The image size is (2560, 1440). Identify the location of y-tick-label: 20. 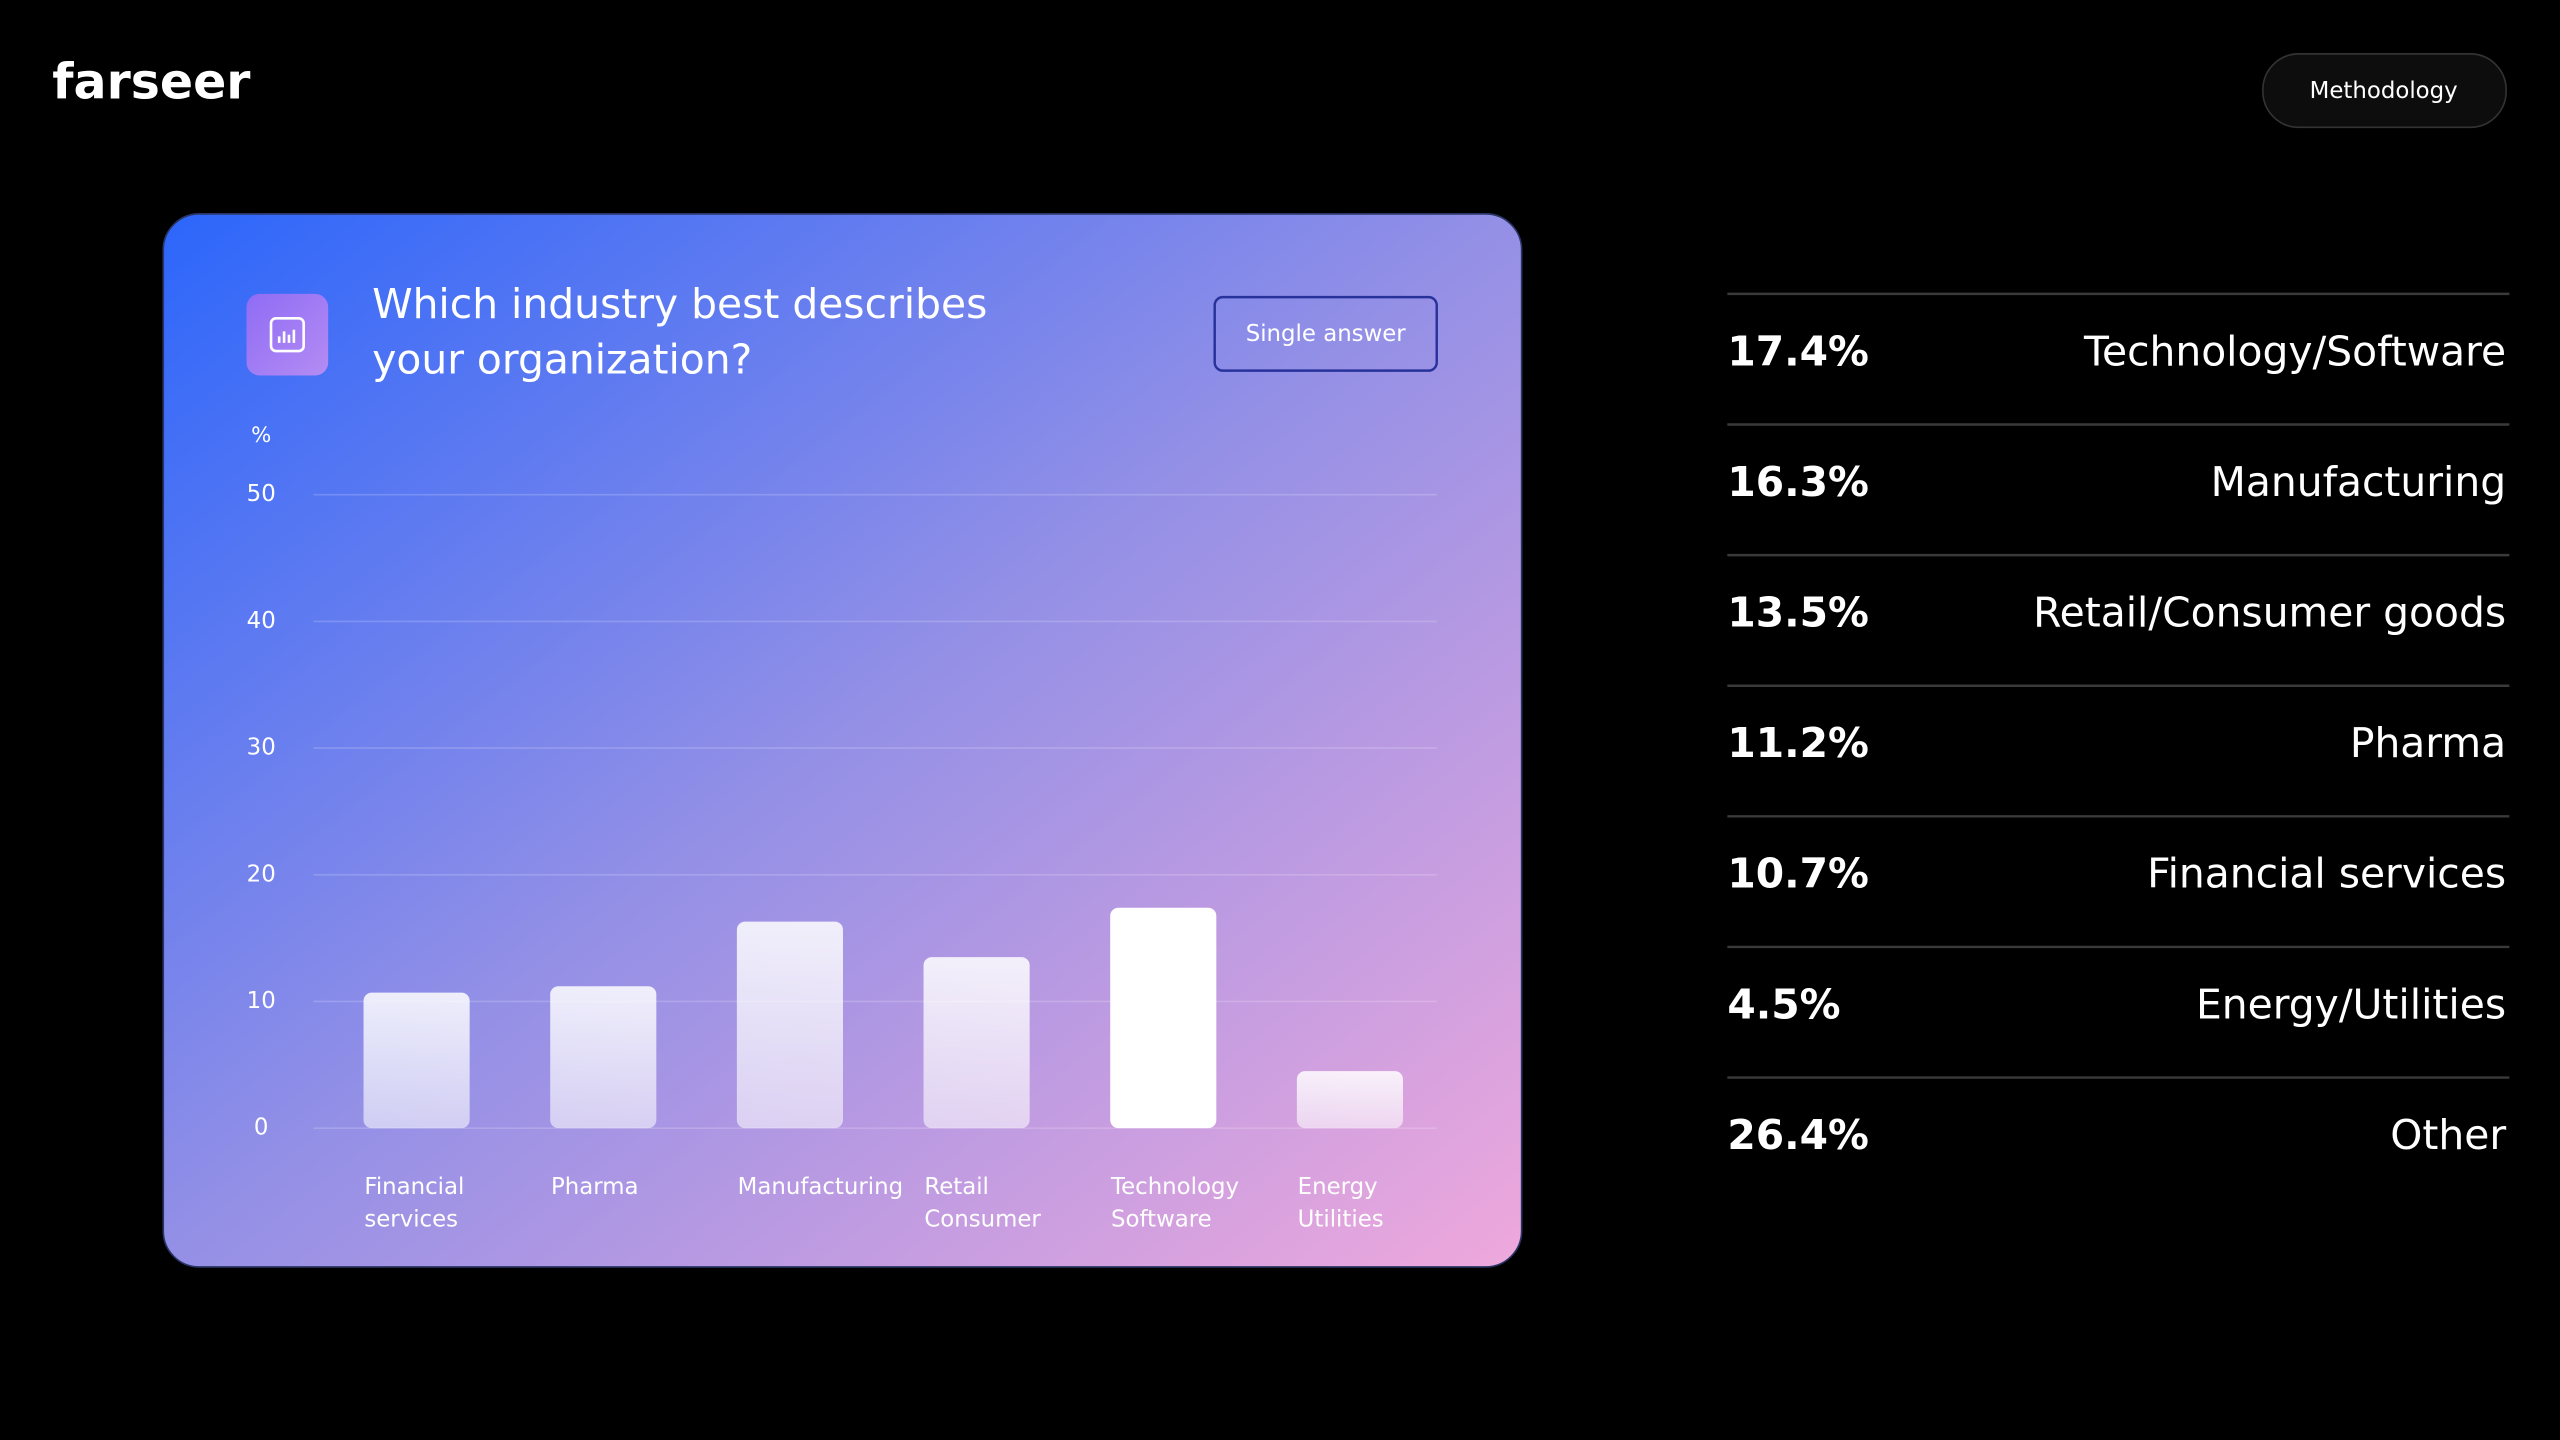
(261, 874).